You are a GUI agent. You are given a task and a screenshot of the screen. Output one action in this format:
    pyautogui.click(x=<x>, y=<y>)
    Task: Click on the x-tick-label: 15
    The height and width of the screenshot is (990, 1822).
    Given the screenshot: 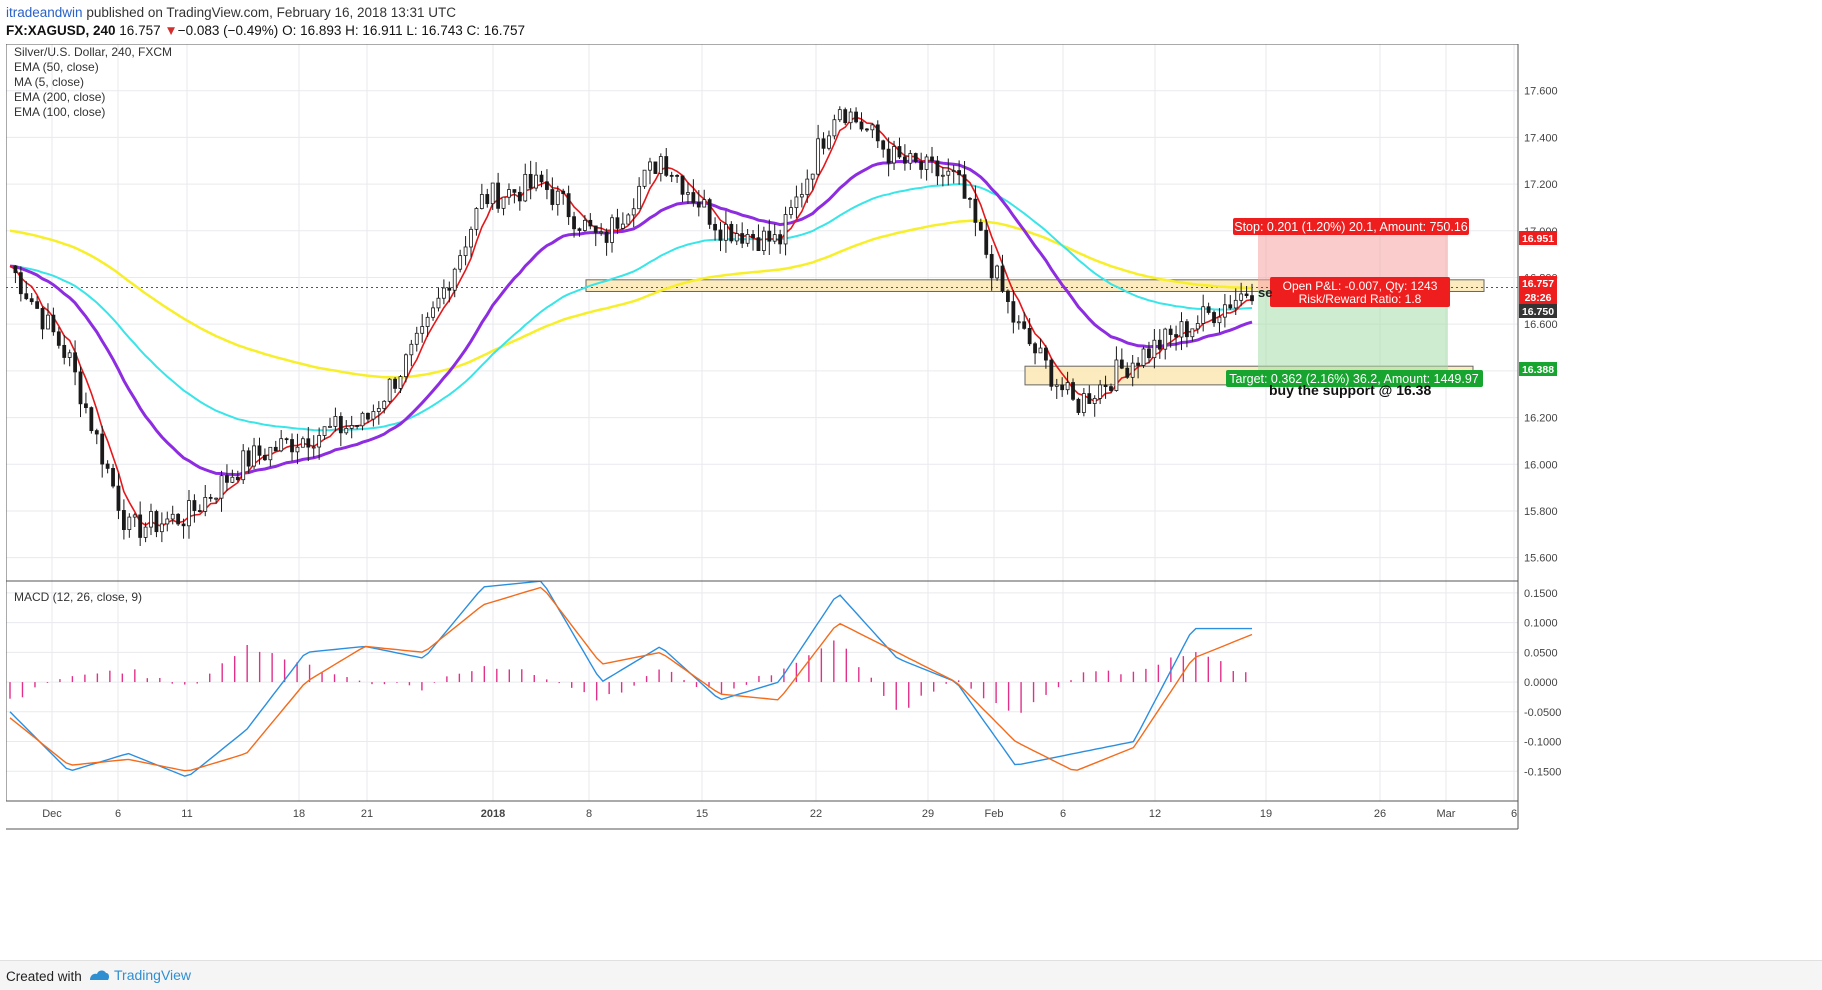 What is the action you would take?
    pyautogui.click(x=702, y=814)
    